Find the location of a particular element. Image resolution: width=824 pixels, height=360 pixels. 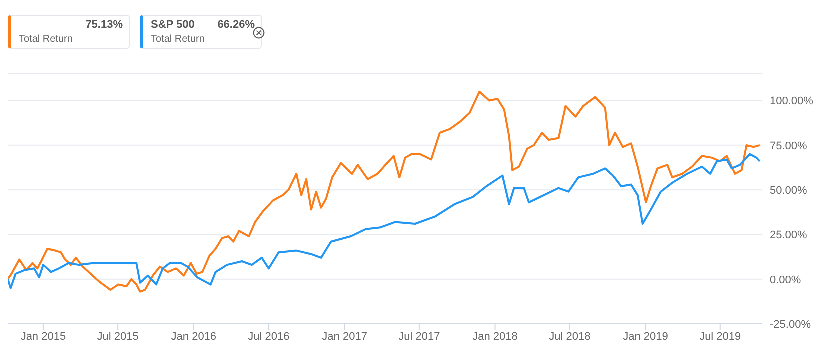

text: 75.13% is located at coordinates (104, 25).